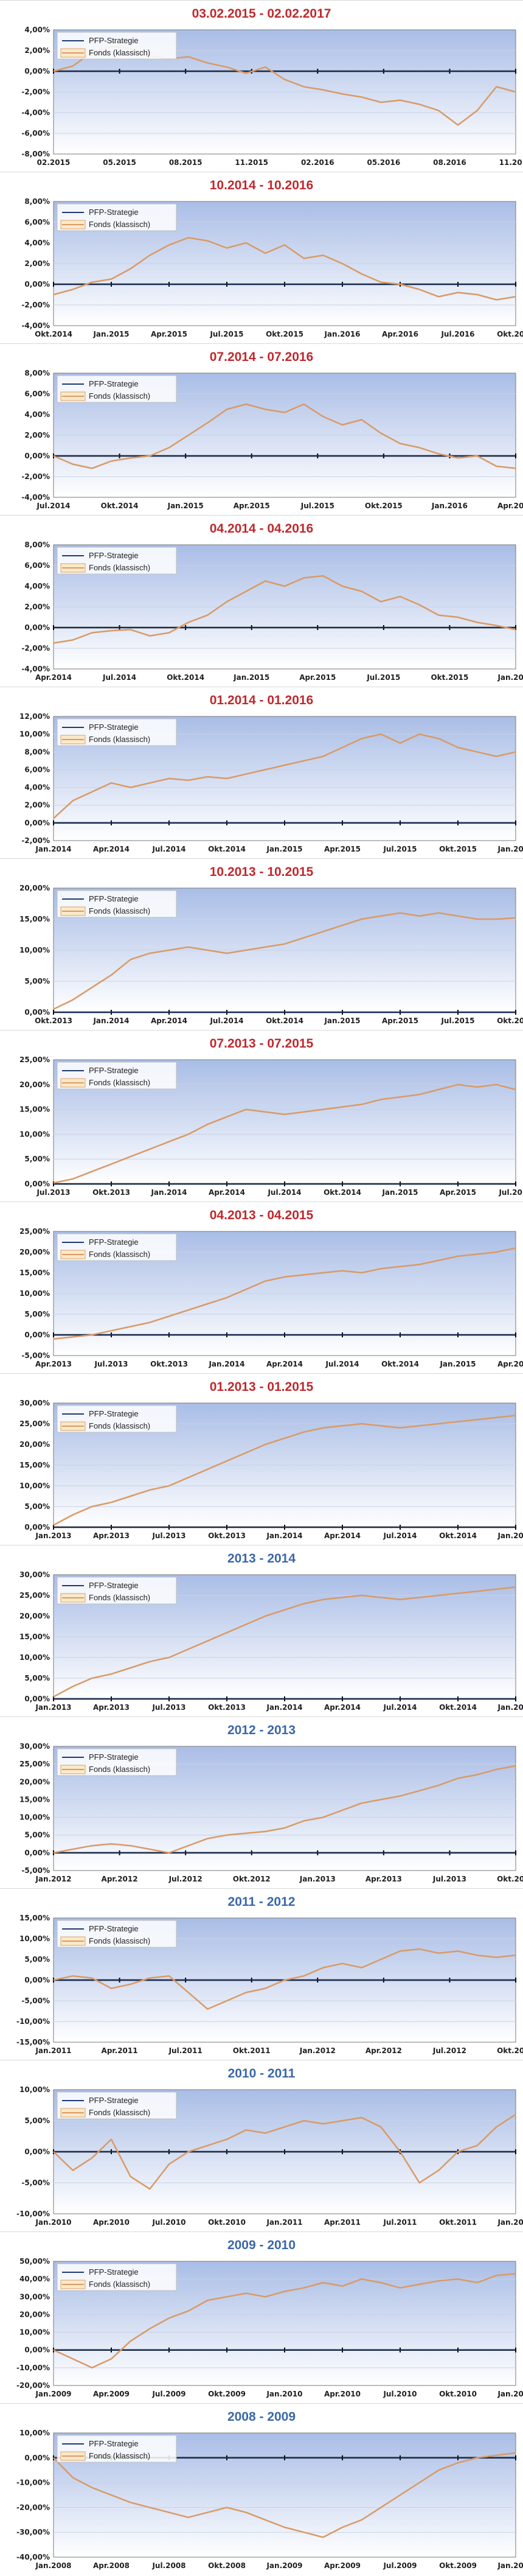 The height and width of the screenshot is (2576, 523). Describe the element at coordinates (168, 2222) in the screenshot. I see `x-tick-label: Jul.2010` at that location.